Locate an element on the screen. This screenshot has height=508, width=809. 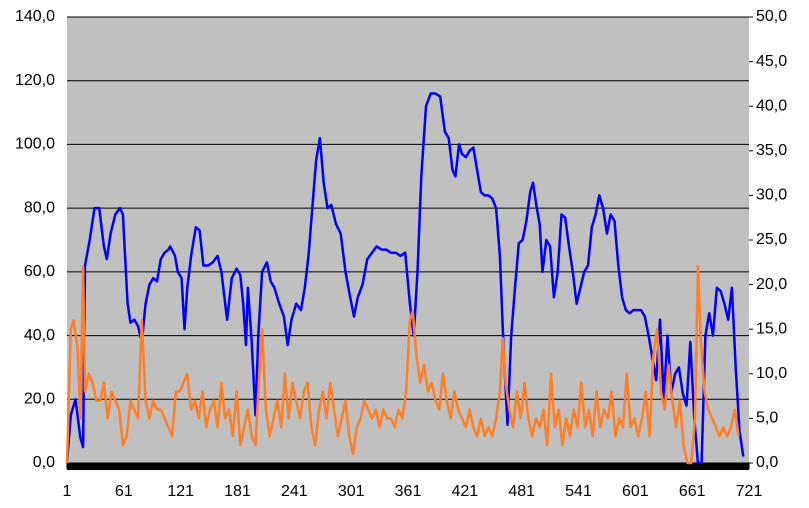
x-tick-label: 601 is located at coordinates (635, 491).